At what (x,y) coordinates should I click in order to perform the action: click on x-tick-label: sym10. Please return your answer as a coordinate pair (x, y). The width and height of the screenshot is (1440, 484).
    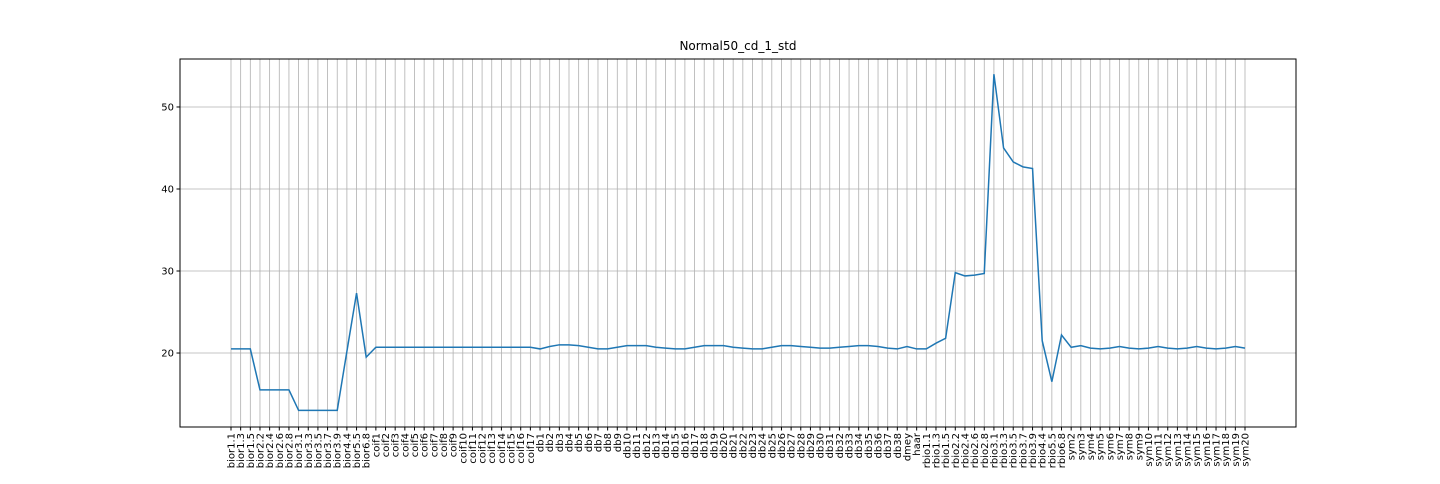
    Looking at the image, I should click on (1149, 450).